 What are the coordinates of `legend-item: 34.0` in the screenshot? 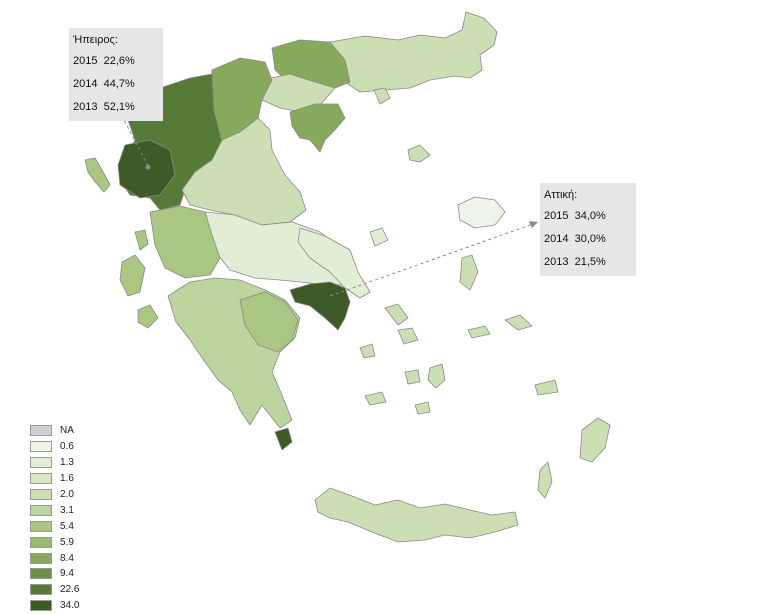 It's located at (54, 606).